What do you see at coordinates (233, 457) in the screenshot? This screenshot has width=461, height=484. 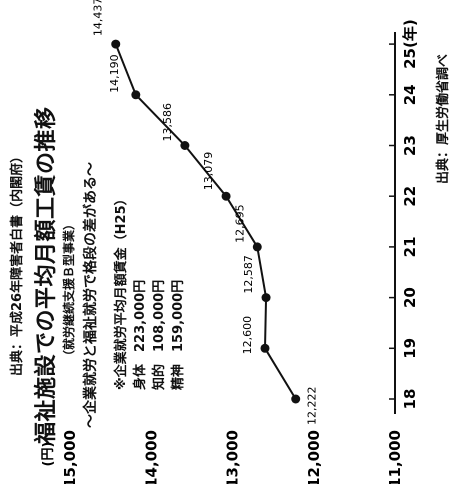 I see `y-tick-label: 13,000` at bounding box center [233, 457].